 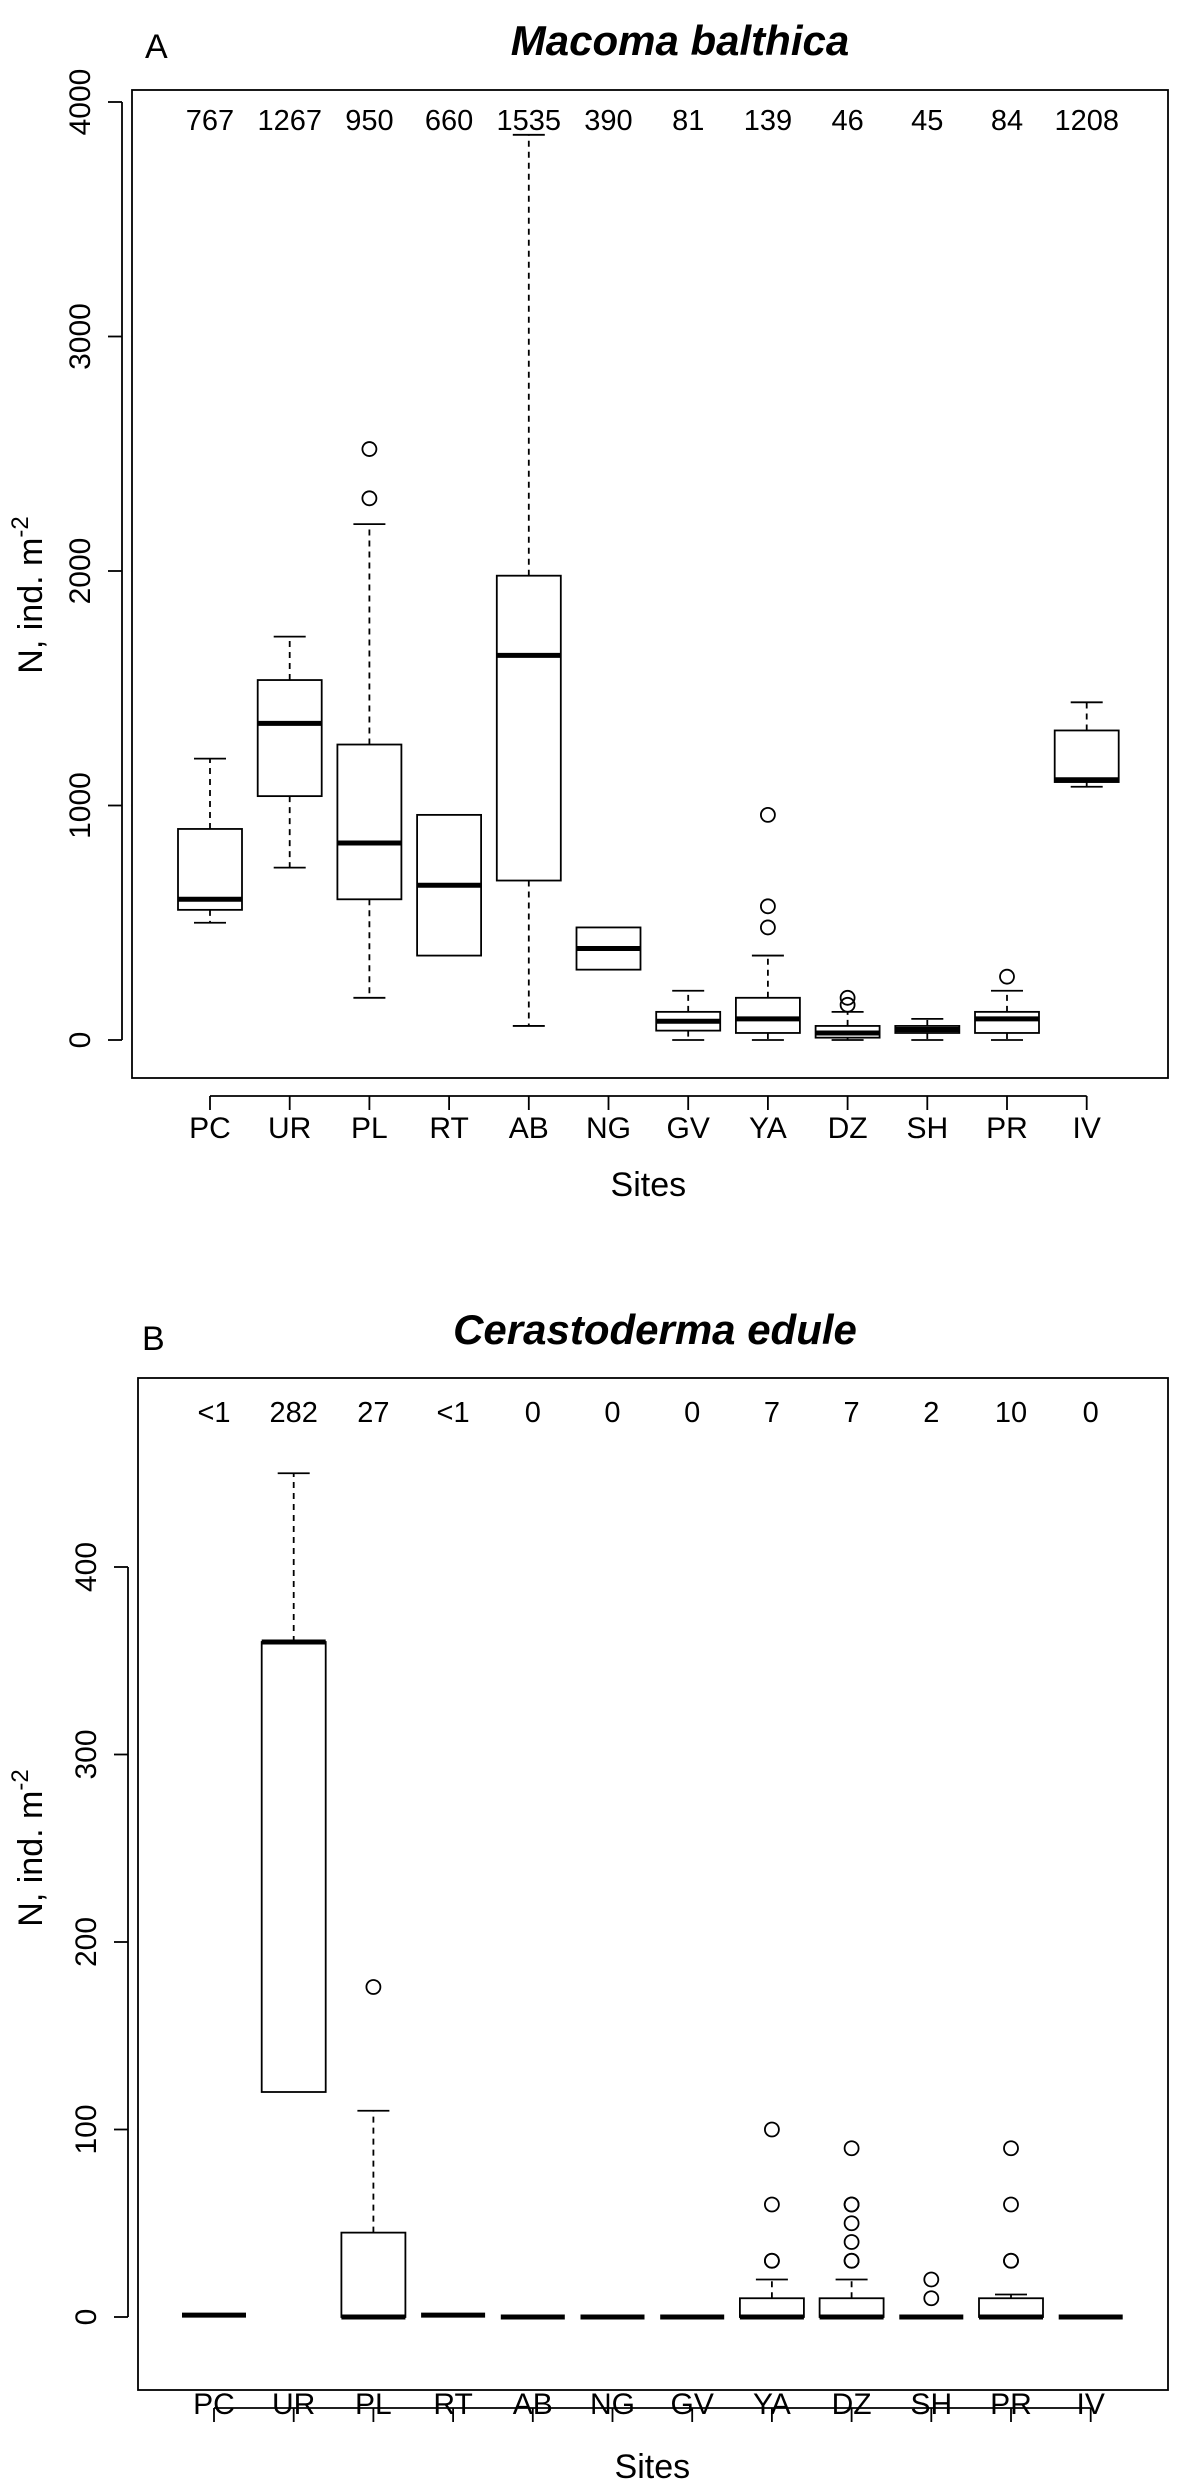 What do you see at coordinates (156, 47) in the screenshot?
I see `panel-label: A` at bounding box center [156, 47].